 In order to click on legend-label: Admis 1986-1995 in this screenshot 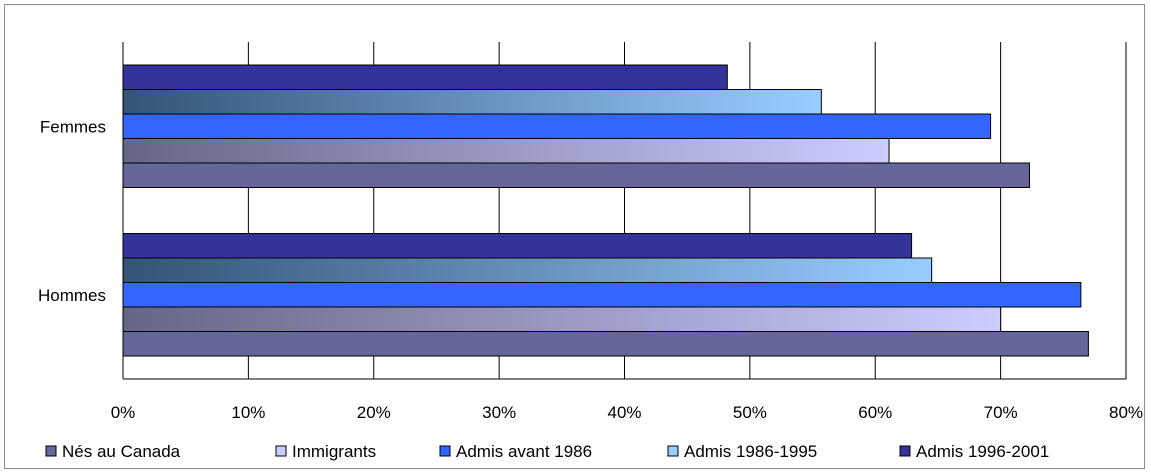, I will do `click(750, 451)`.